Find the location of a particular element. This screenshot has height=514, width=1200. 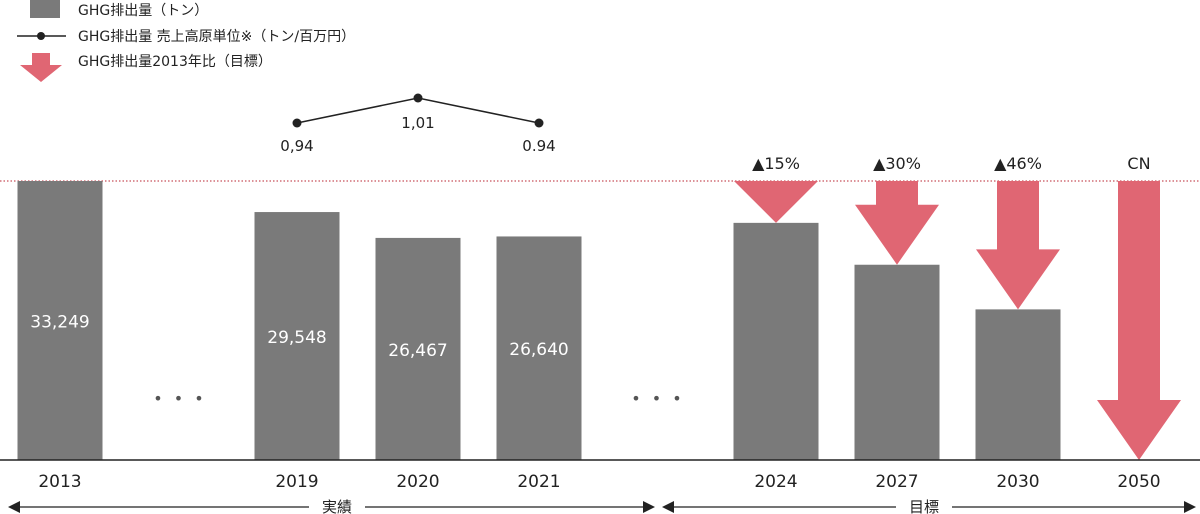

bar-2027 is located at coordinates (897, 362).